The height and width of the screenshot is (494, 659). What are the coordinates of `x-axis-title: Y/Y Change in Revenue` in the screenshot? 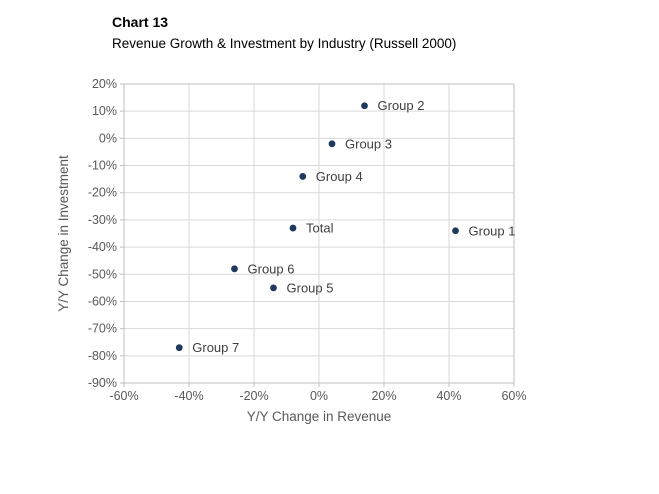 It's located at (319, 416).